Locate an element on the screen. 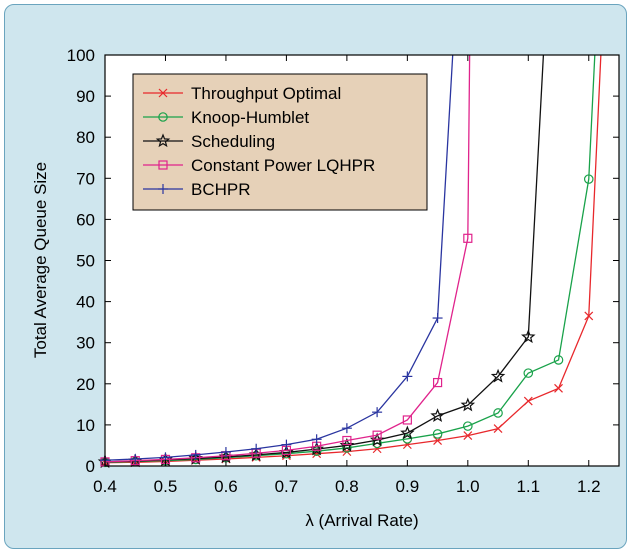 This screenshot has height=555, width=633. x-tick-label: 0.8 is located at coordinates (347, 486).